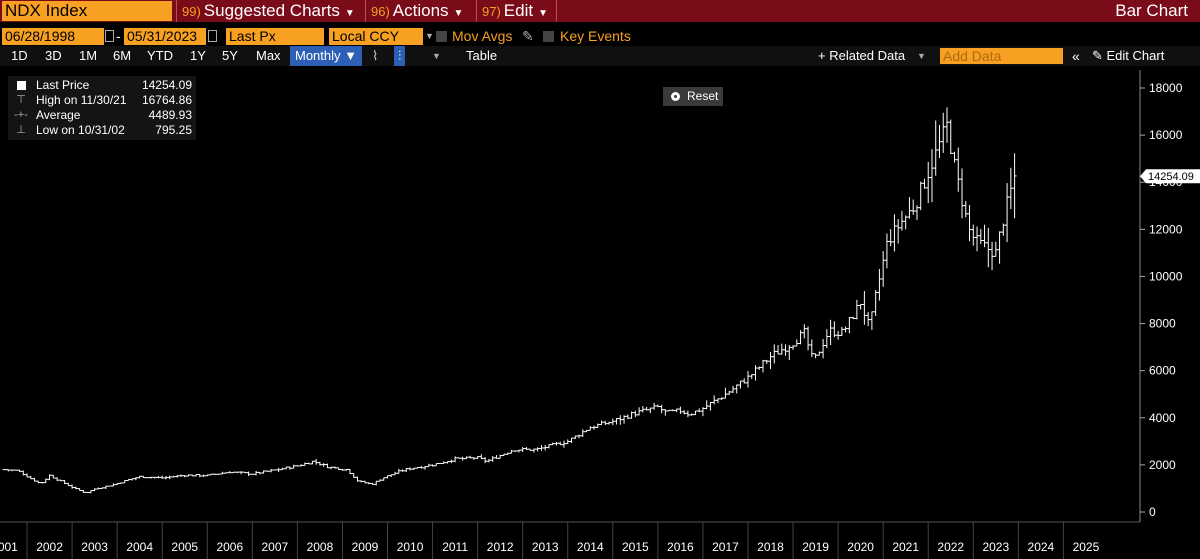  I want to click on legend-label: Low on 10/31/02, so click(80, 130).